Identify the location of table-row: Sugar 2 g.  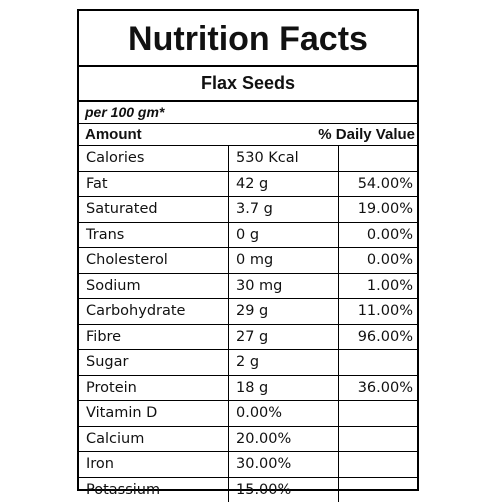
(248, 362).